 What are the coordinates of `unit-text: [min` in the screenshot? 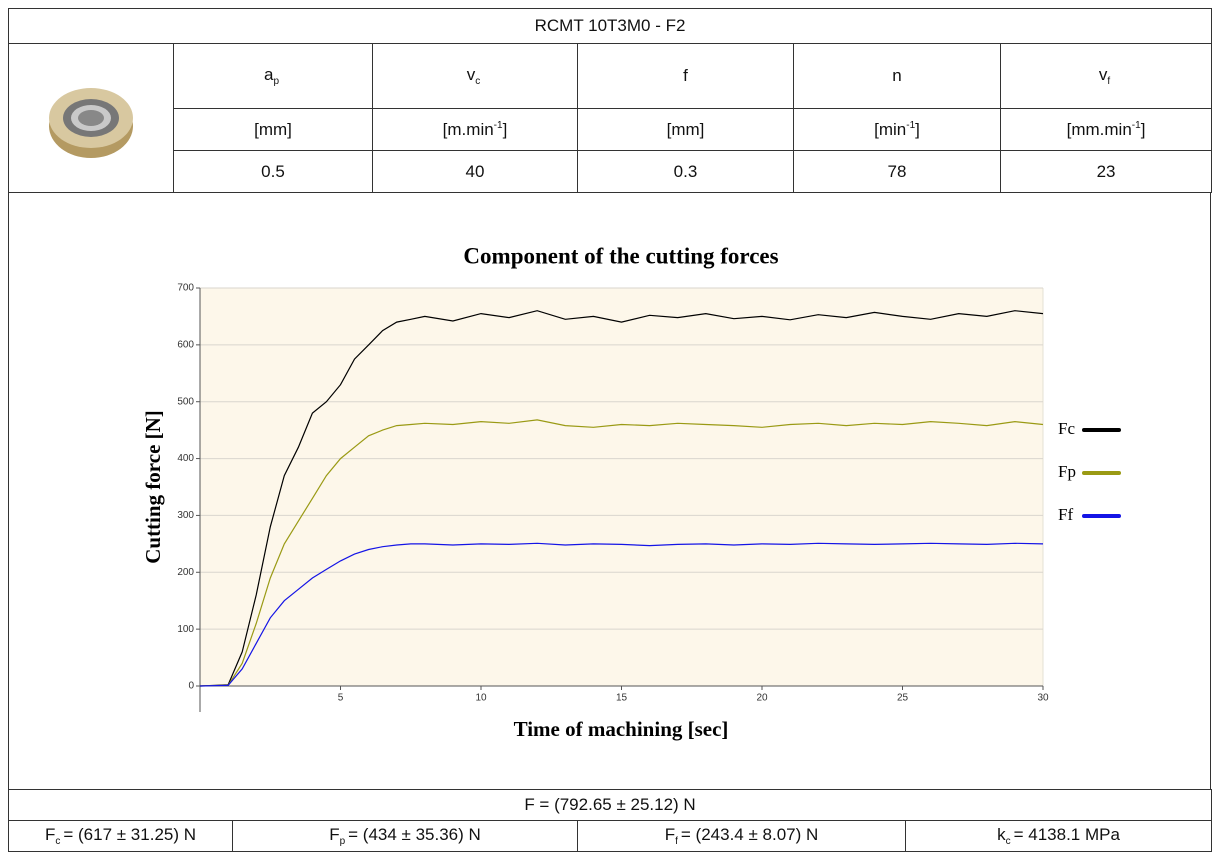 It's located at (890, 129).